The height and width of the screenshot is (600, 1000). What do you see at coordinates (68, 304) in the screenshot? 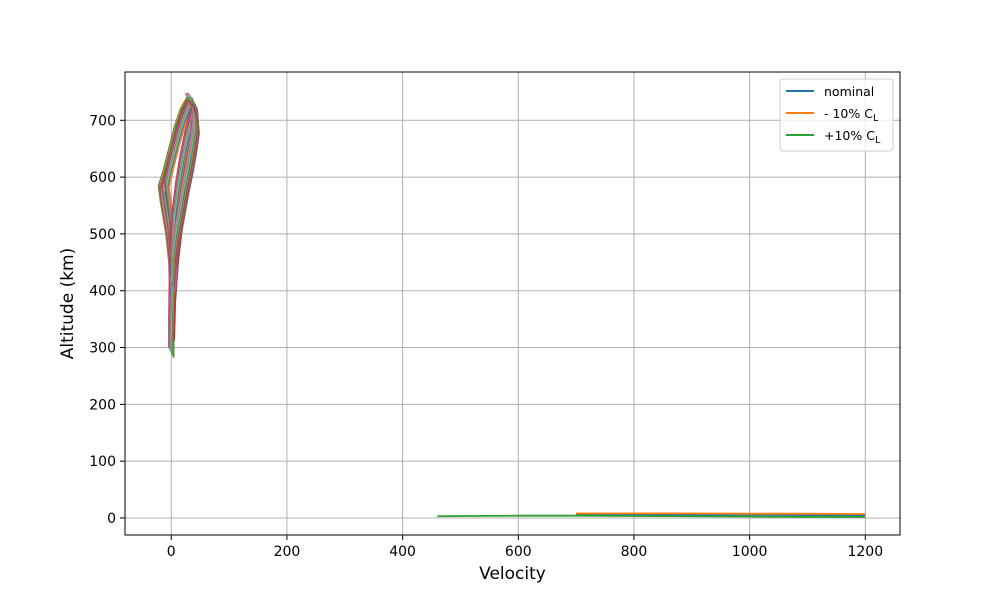
I see `y-axis-label: Altitude (km)` at bounding box center [68, 304].